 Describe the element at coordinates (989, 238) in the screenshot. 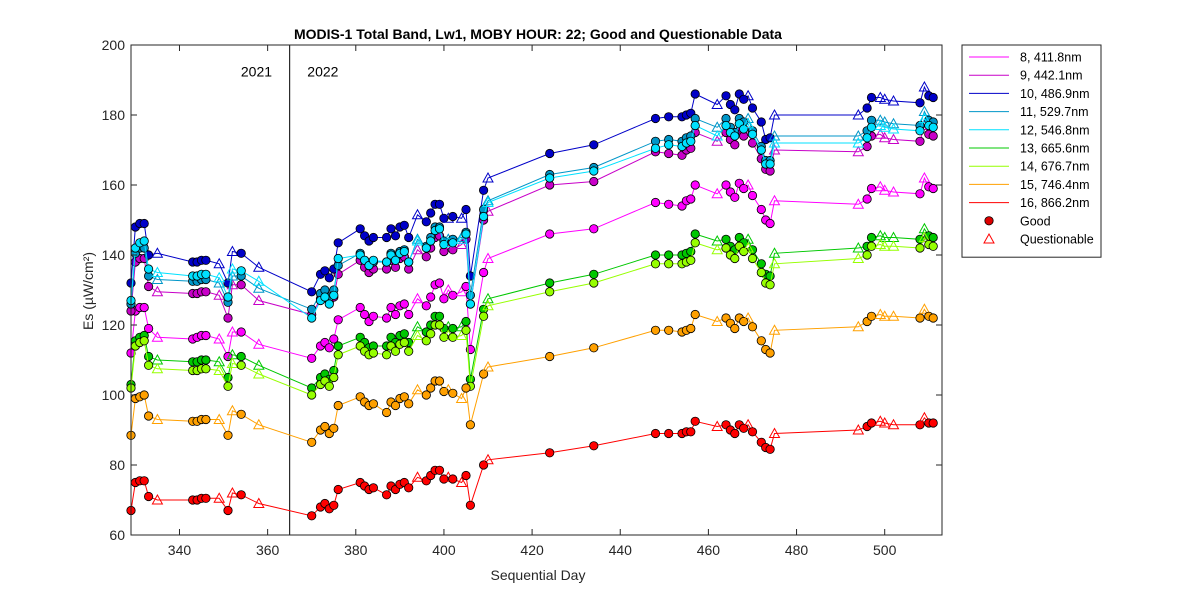

I see `legend-questionable-marker` at that location.